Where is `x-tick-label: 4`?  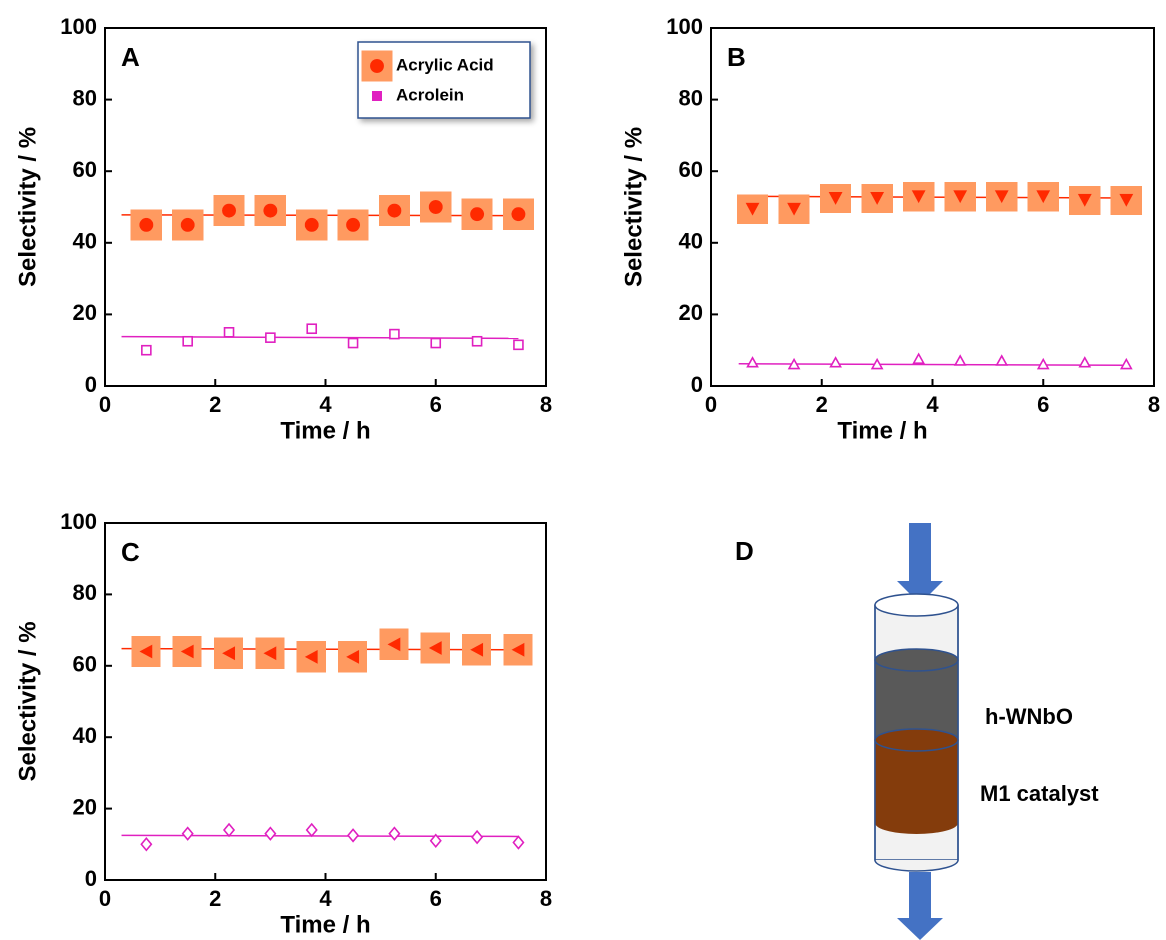
x-tick-label: 4 is located at coordinates (325, 898).